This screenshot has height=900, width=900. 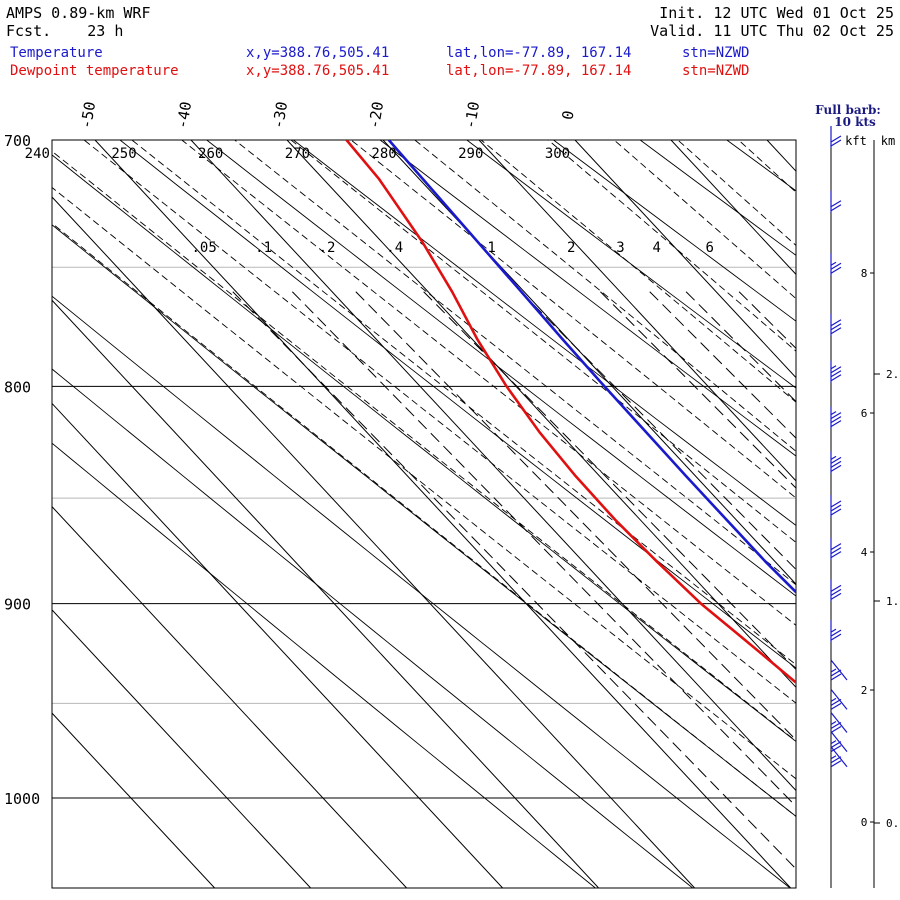 I want to click on valid-time: Valid. 11 UTC Thu 02 Oct 25, so click(x=772, y=31).